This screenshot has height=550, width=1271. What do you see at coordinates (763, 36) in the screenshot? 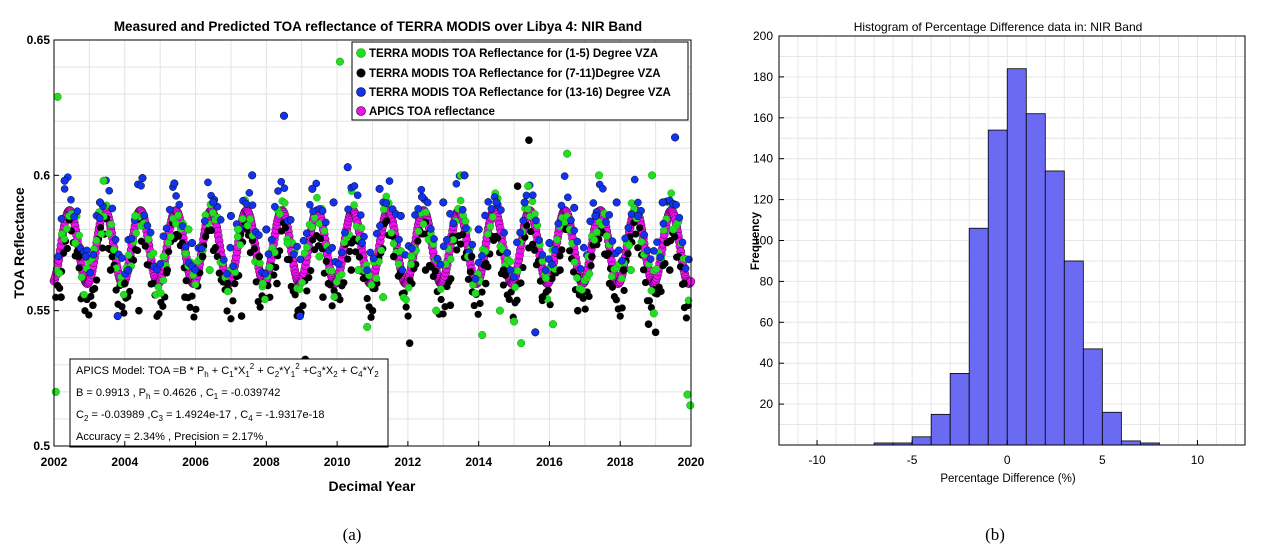
I see `right-ytick-label: 200` at bounding box center [763, 36].